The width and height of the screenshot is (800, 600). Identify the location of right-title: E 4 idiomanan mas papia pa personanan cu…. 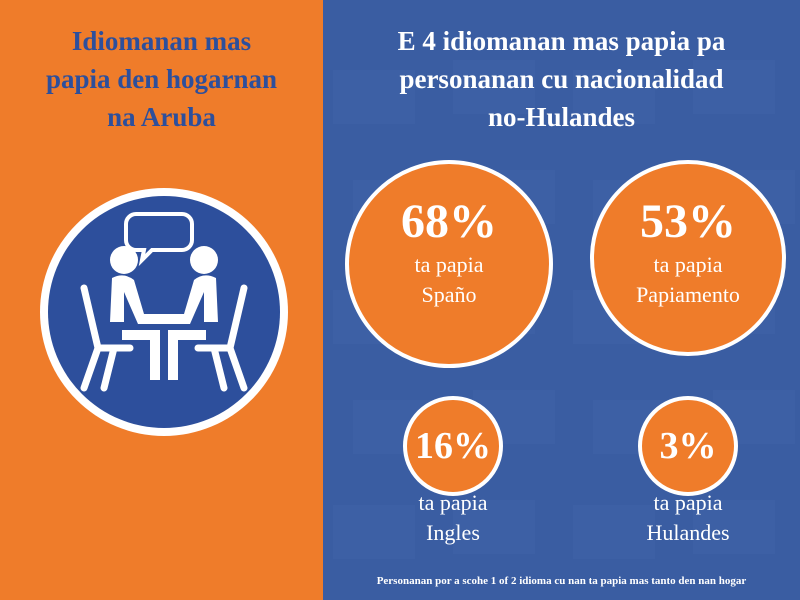
(561, 79).